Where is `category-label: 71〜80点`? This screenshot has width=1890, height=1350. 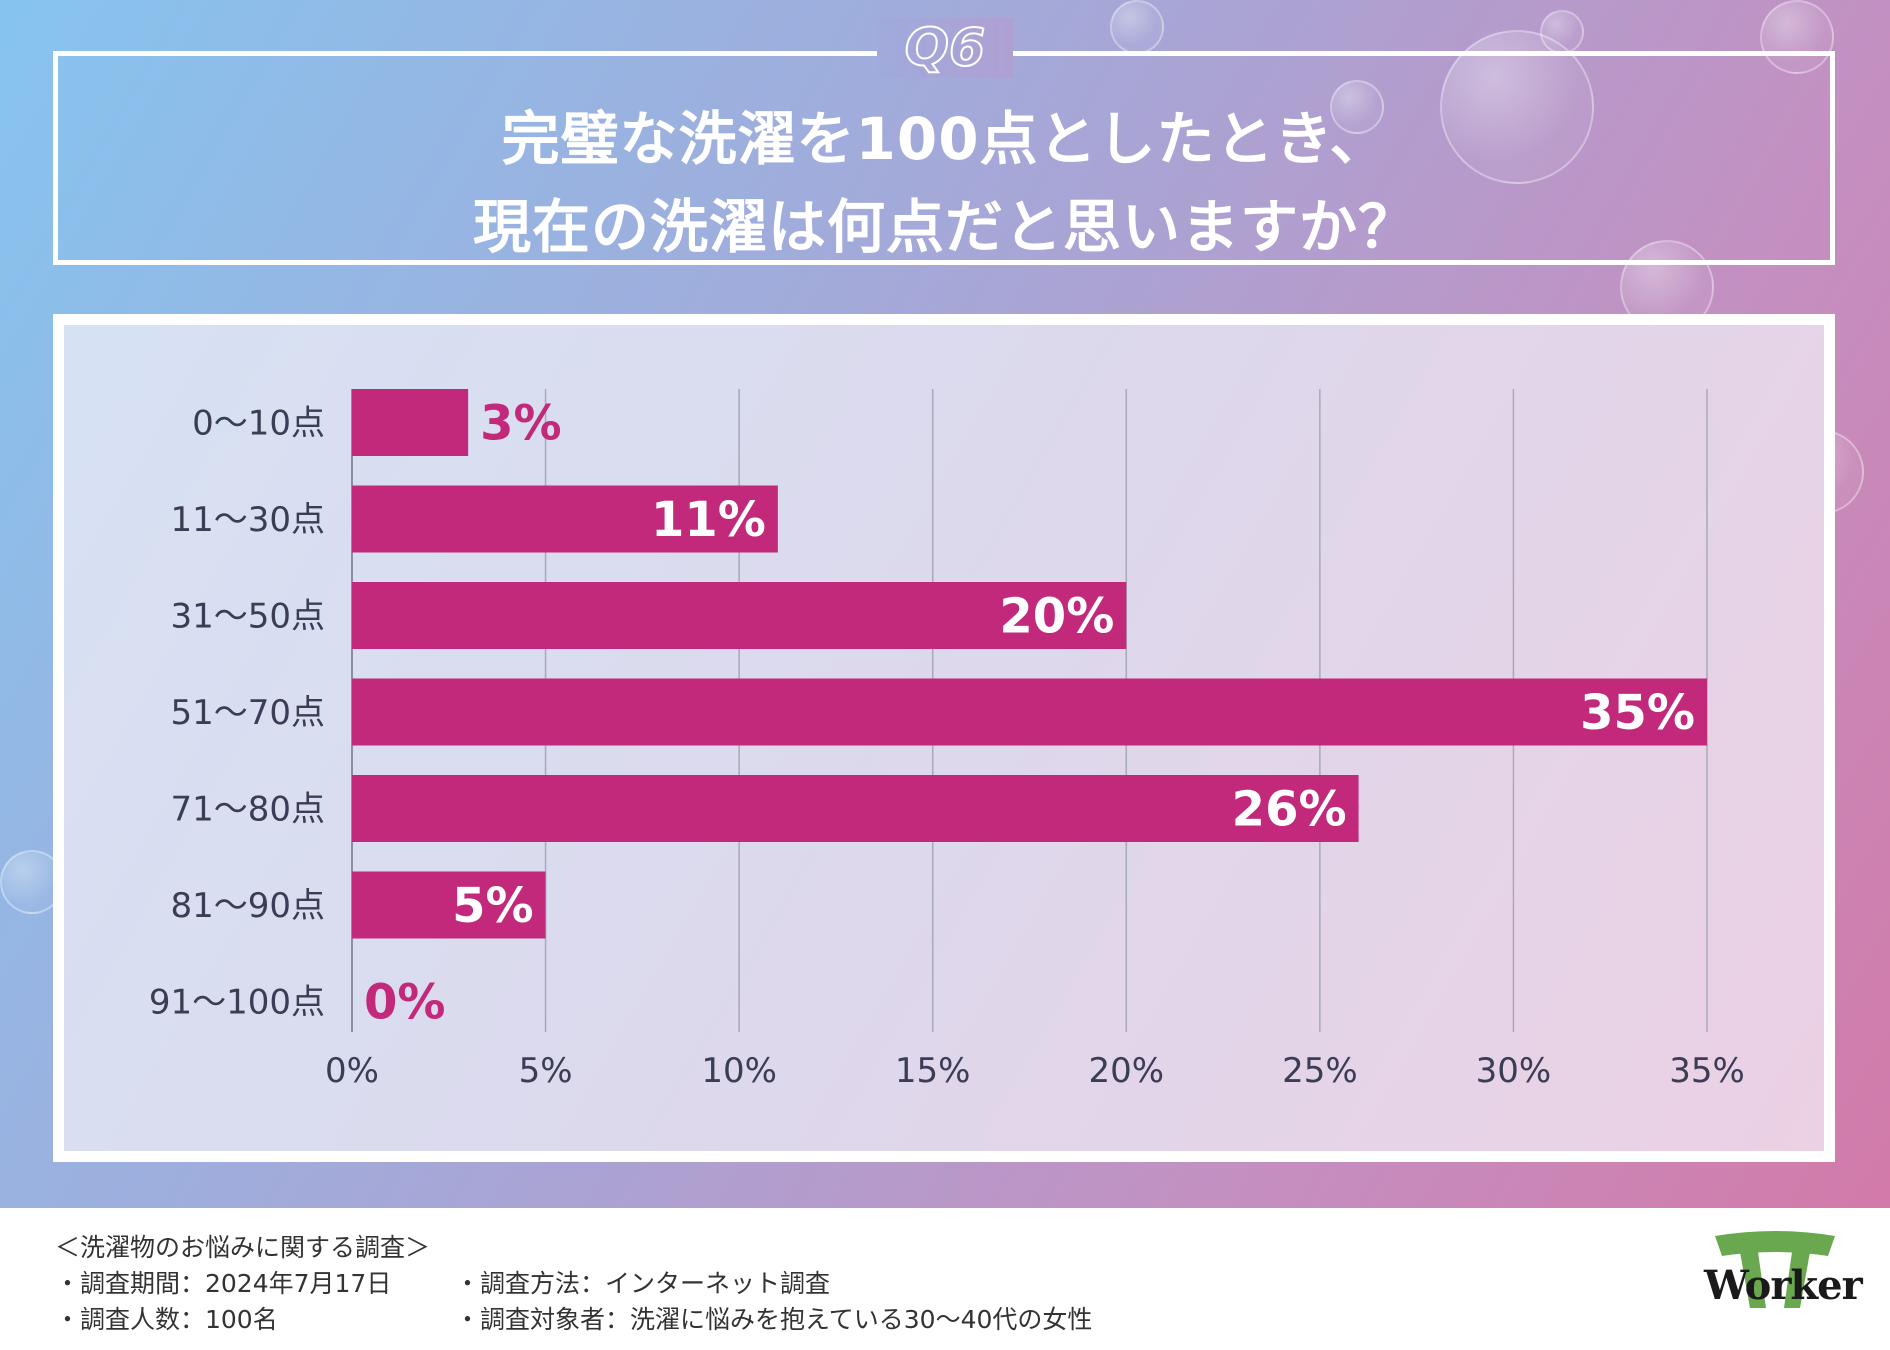 category-label: 71〜80点 is located at coordinates (247, 810).